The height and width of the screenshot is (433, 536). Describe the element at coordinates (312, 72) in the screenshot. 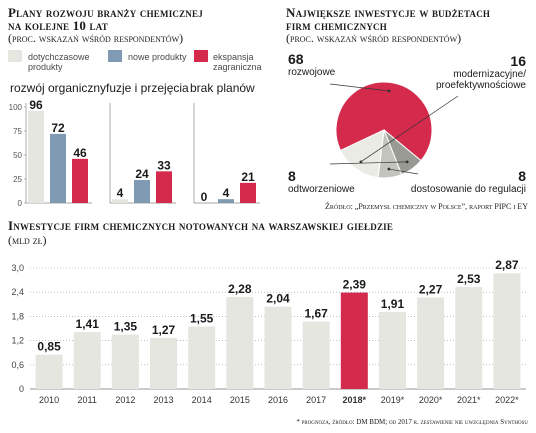

I see `pie-label-development: rozwojowe` at that location.